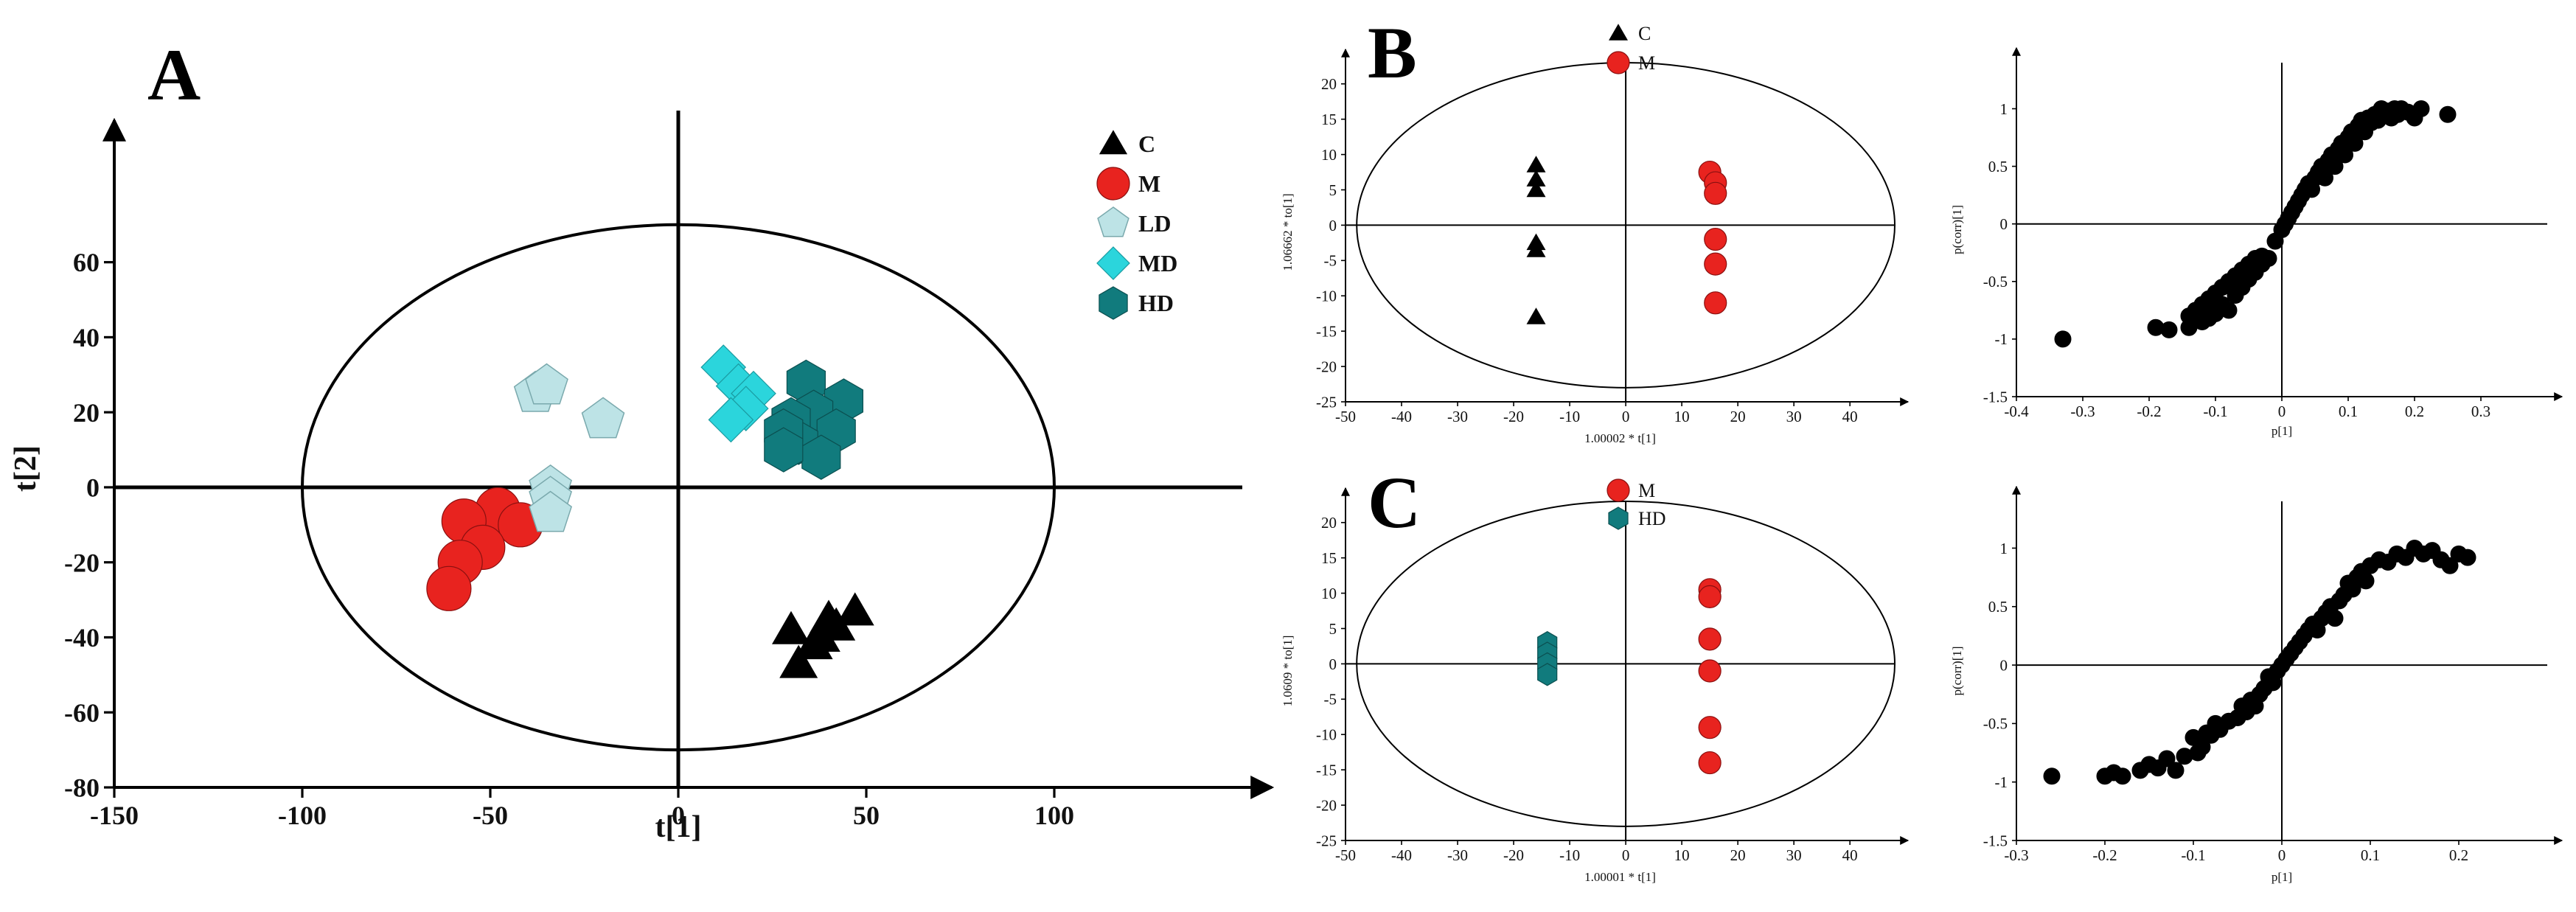 This screenshot has width=2576, height=912. What do you see at coordinates (2415, 411) in the screenshot?
I see `x-tick-label: 0.2` at bounding box center [2415, 411].